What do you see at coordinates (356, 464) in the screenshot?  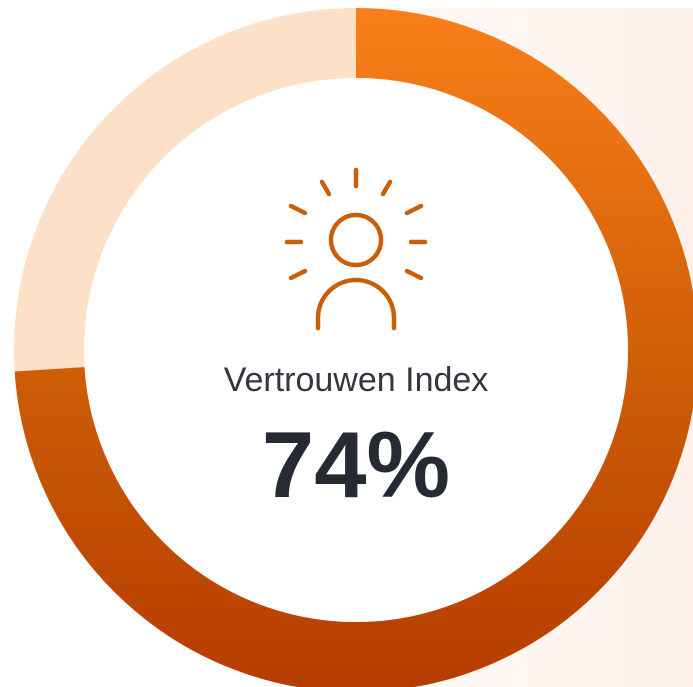 I see `gauge-value-label: 74%` at bounding box center [356, 464].